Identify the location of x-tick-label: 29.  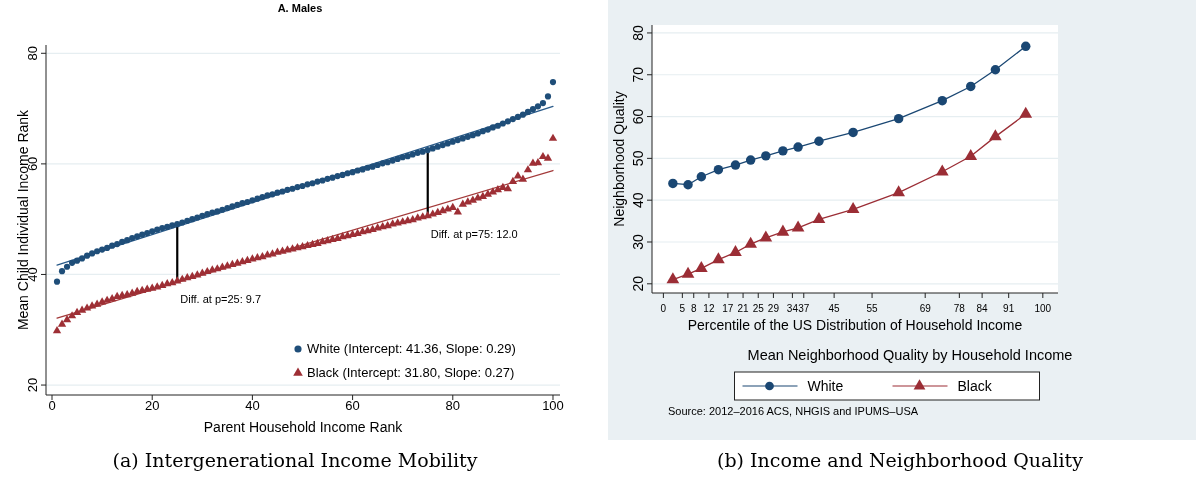
(773, 308).